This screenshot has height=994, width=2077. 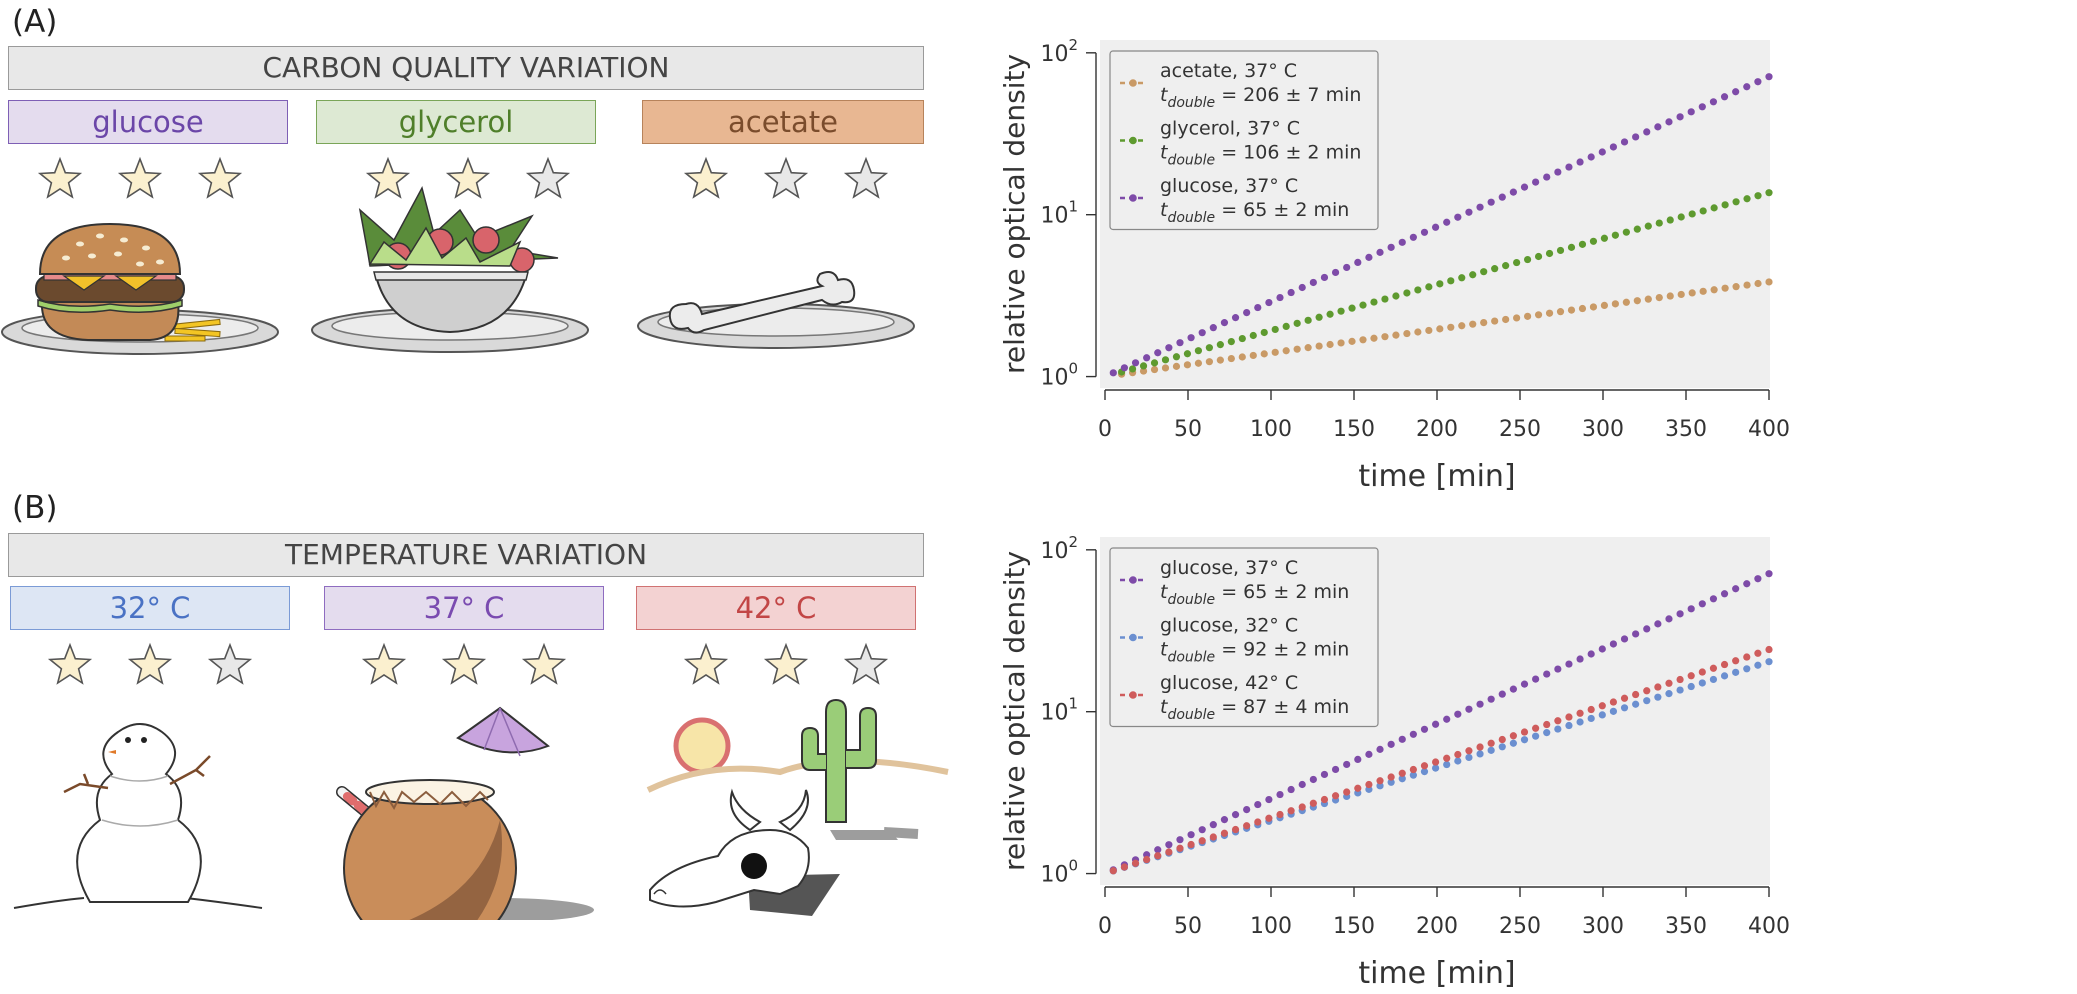 I want to click on star-filled-icon, so click(x=150, y=663).